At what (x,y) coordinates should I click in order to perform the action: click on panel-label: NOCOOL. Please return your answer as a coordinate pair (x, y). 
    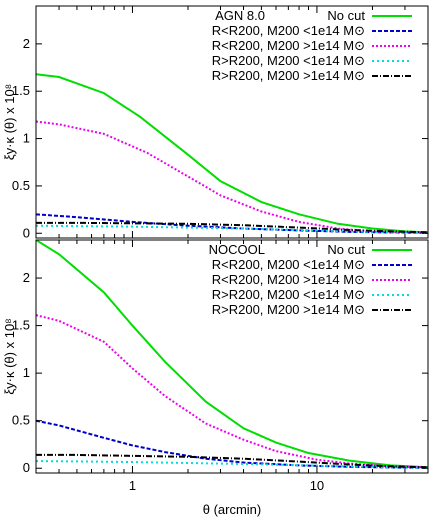
    Looking at the image, I should click on (237, 249).